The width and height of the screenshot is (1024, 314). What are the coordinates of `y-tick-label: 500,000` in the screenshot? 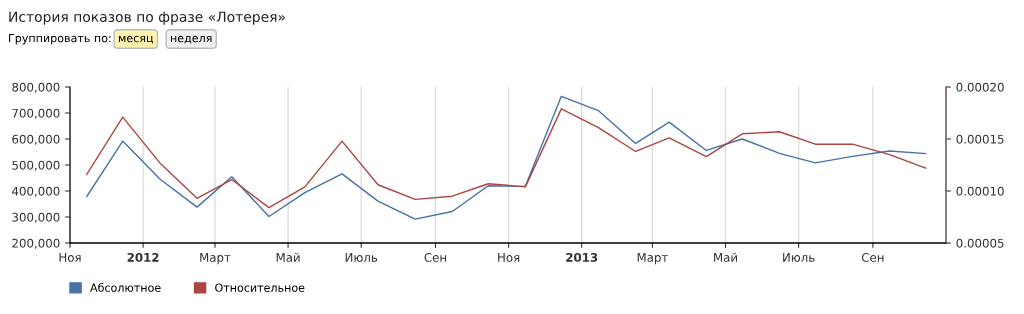 It's located at (36, 165).